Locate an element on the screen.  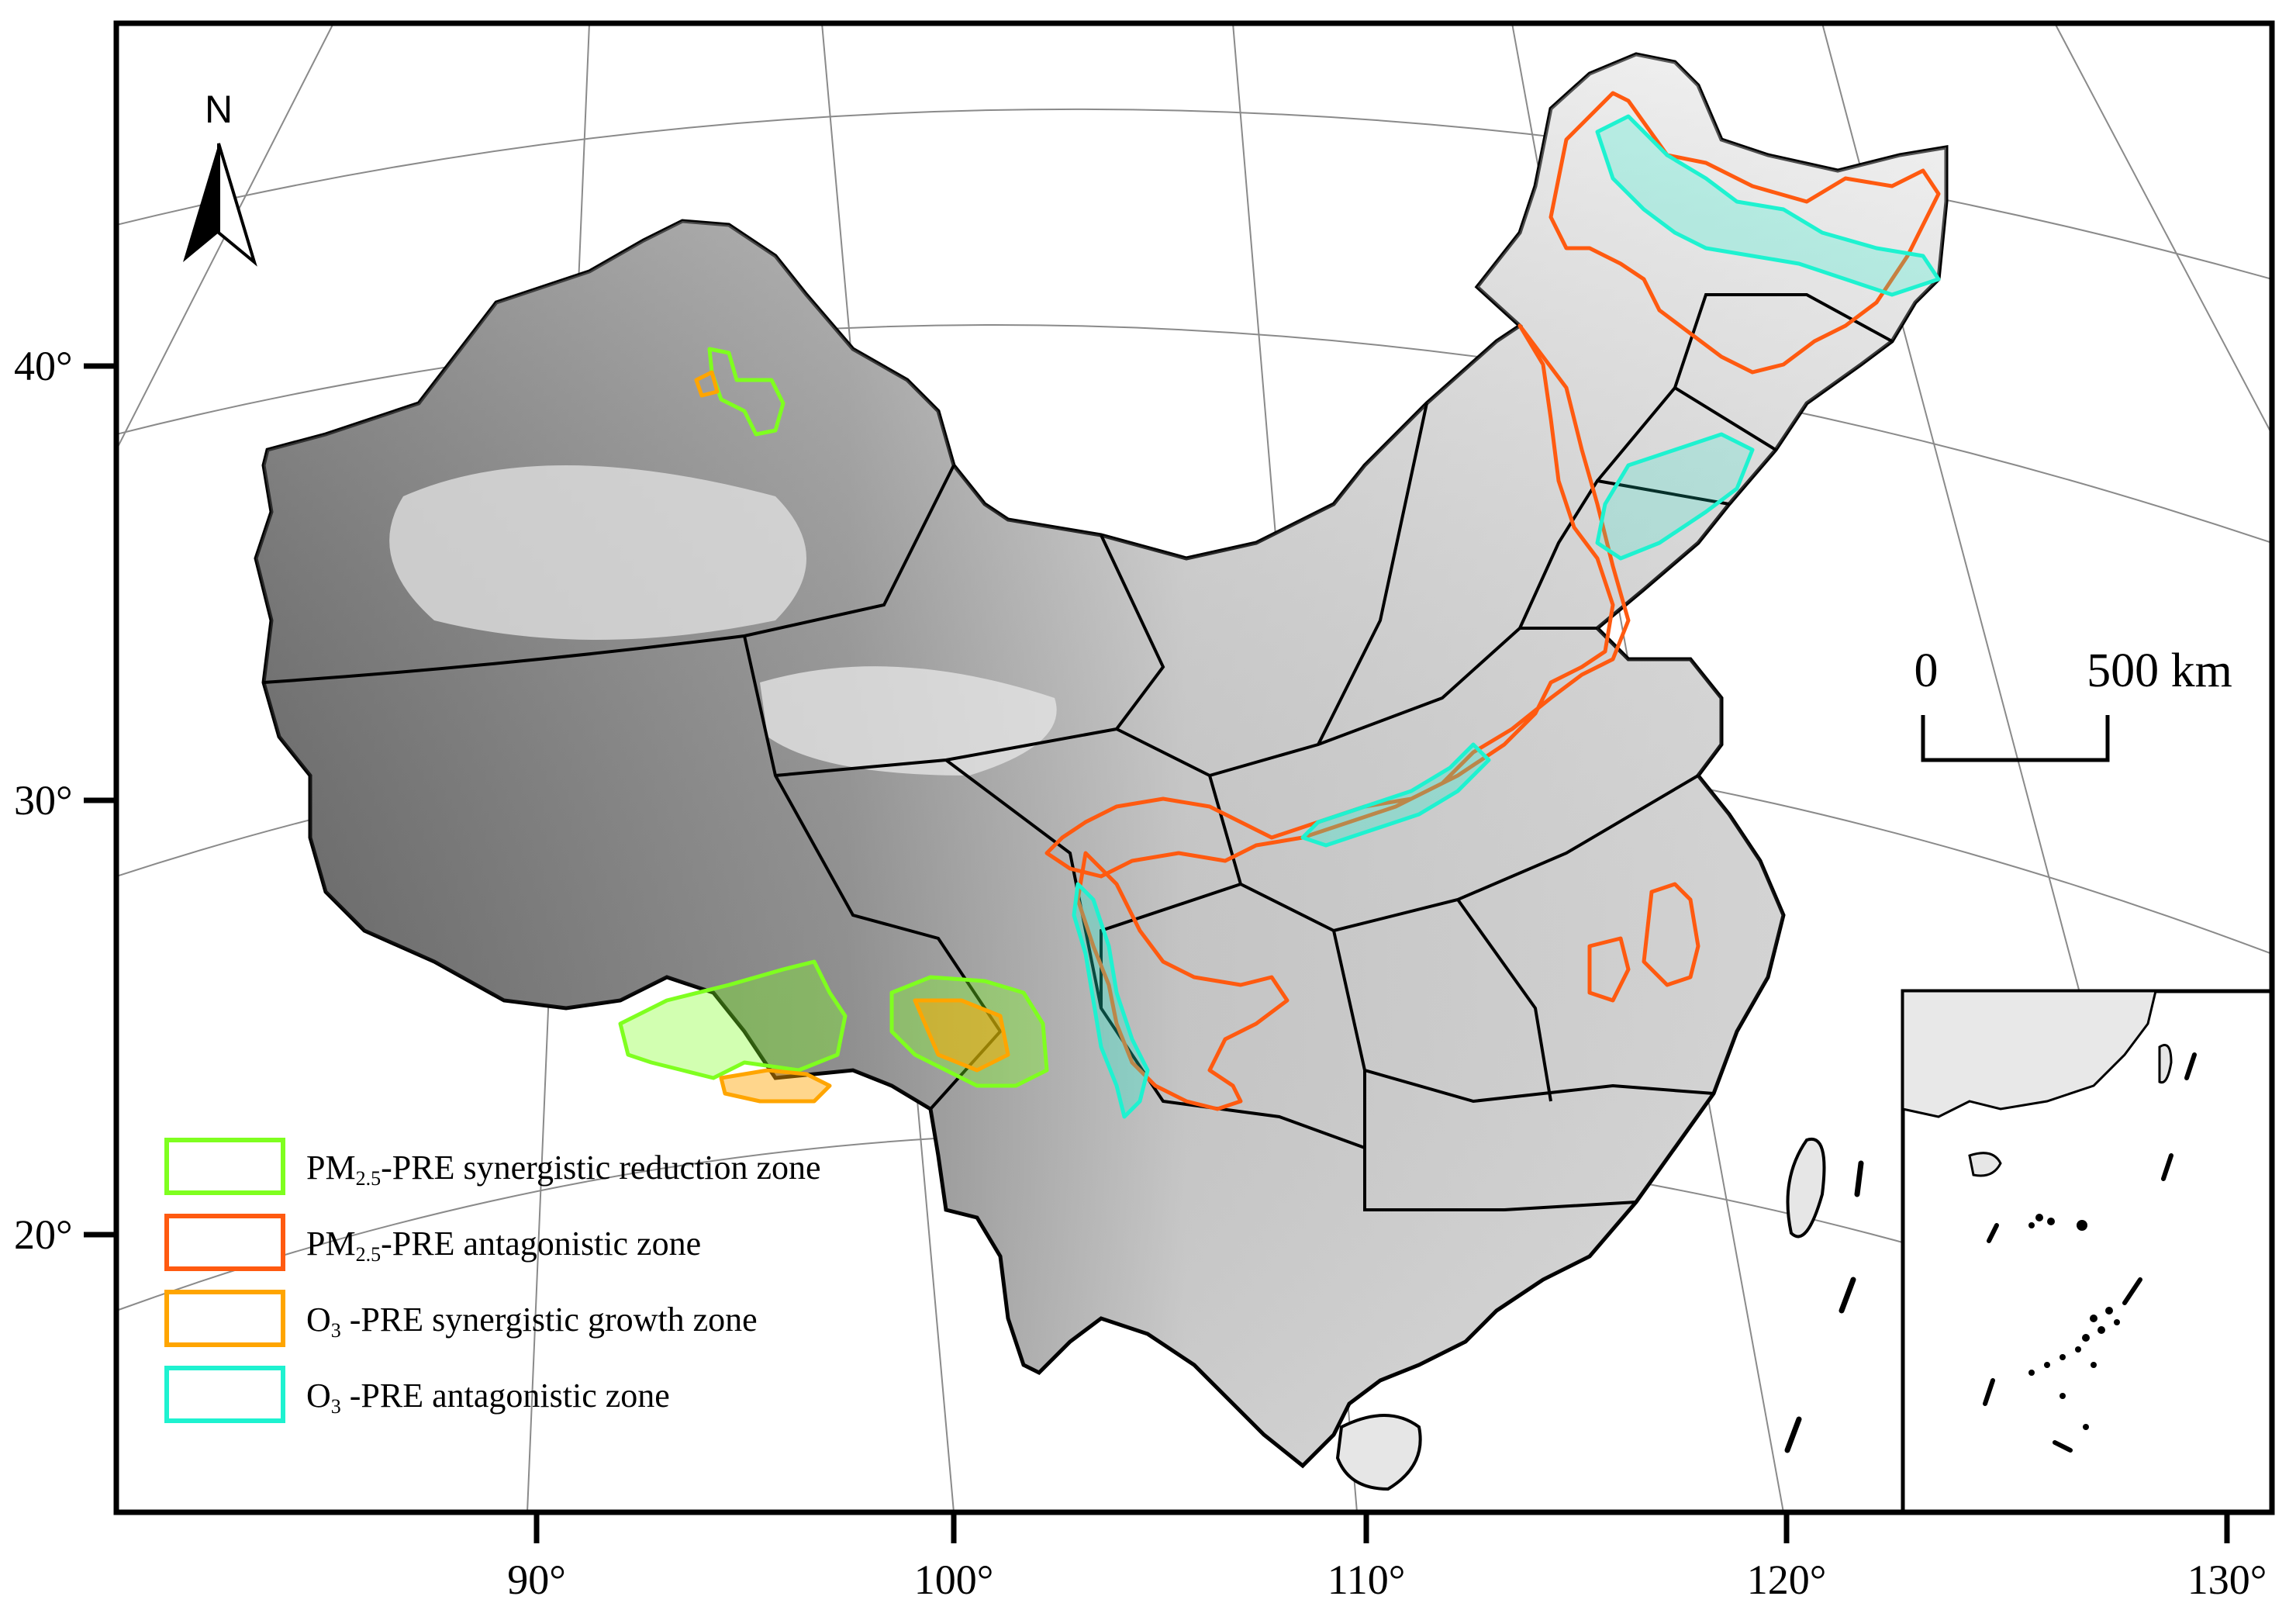
lon-tick-label: 90° is located at coordinates (536, 1579).